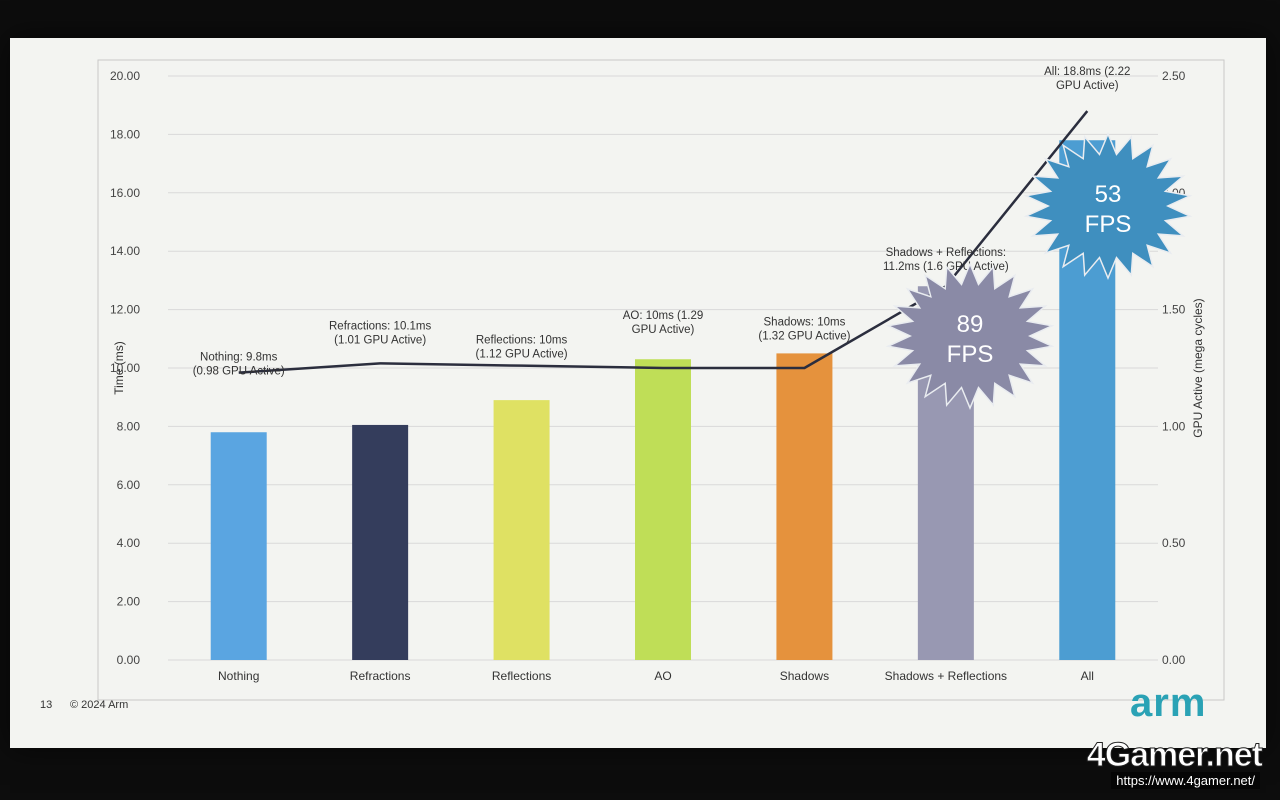  Describe the element at coordinates (129, 426) in the screenshot. I see `y-tick-label: 8.00` at that location.